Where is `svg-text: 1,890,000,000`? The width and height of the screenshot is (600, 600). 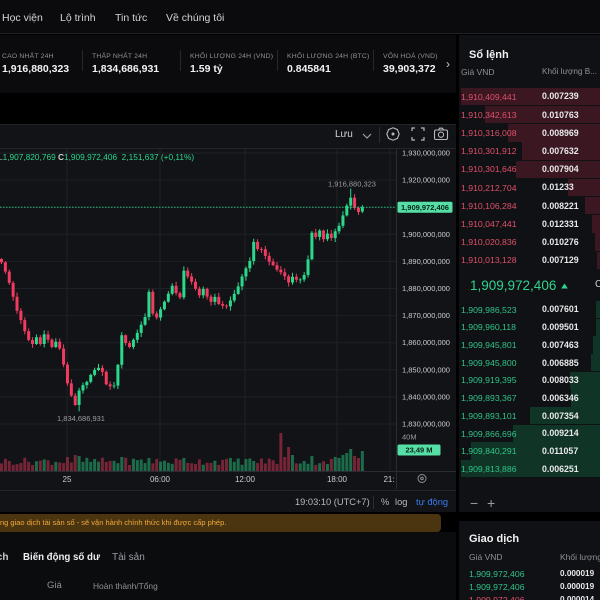 svg-text: 1,890,000,000 is located at coordinates (426, 261).